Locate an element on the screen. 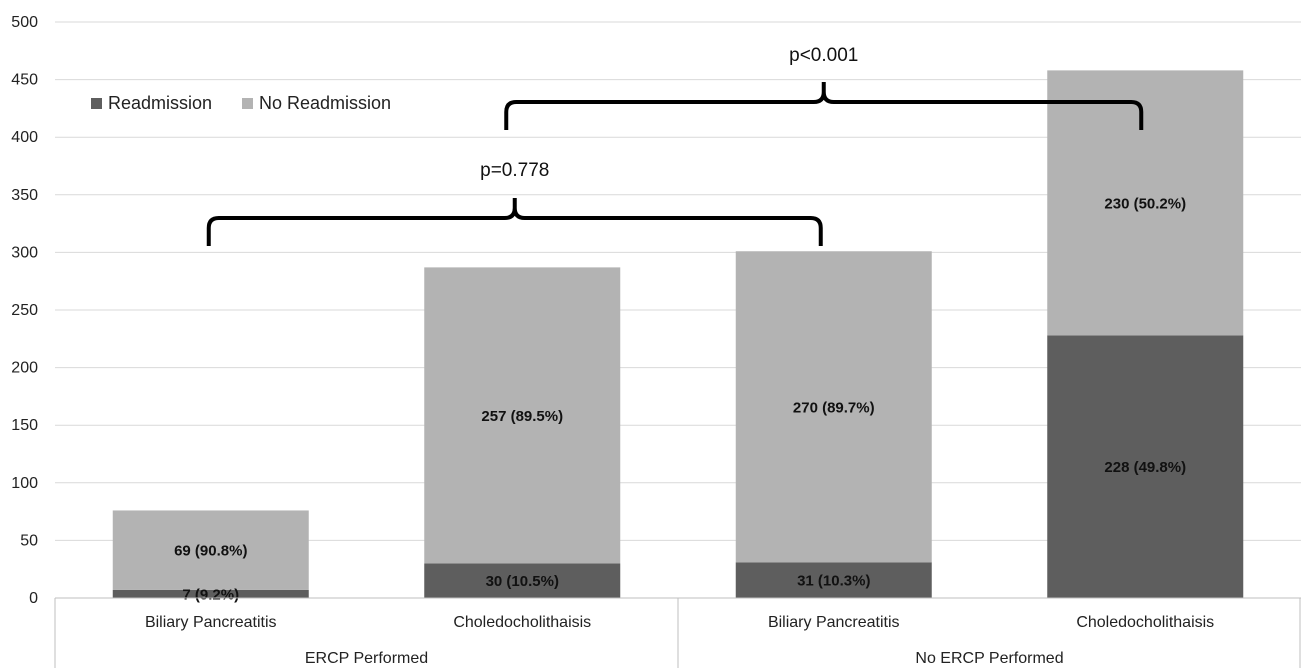 This screenshot has height=668, width=1301. y-tick-label: 400 is located at coordinates (24, 137).